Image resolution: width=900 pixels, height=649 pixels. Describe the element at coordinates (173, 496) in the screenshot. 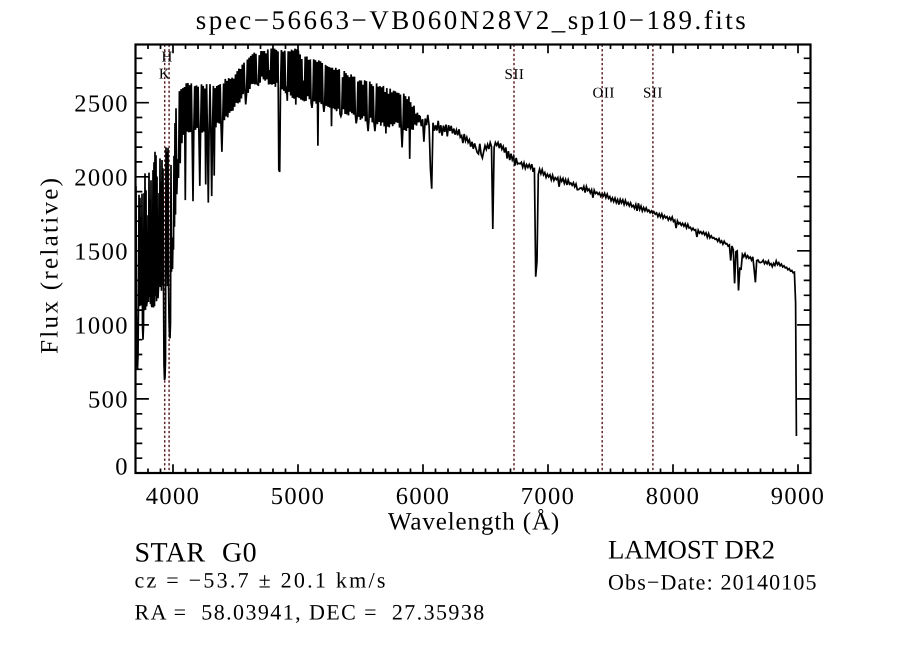

I see `svg-text: 4000` at that location.